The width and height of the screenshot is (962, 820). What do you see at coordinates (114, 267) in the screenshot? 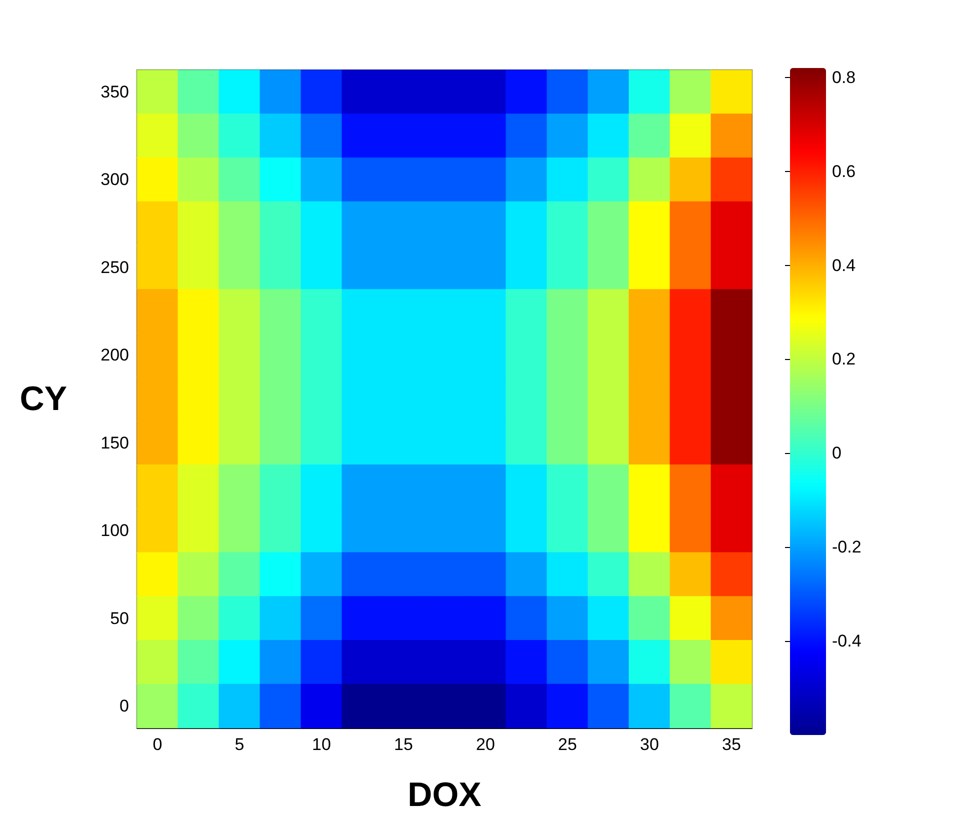
I see `y-tick-label: 250` at bounding box center [114, 267].